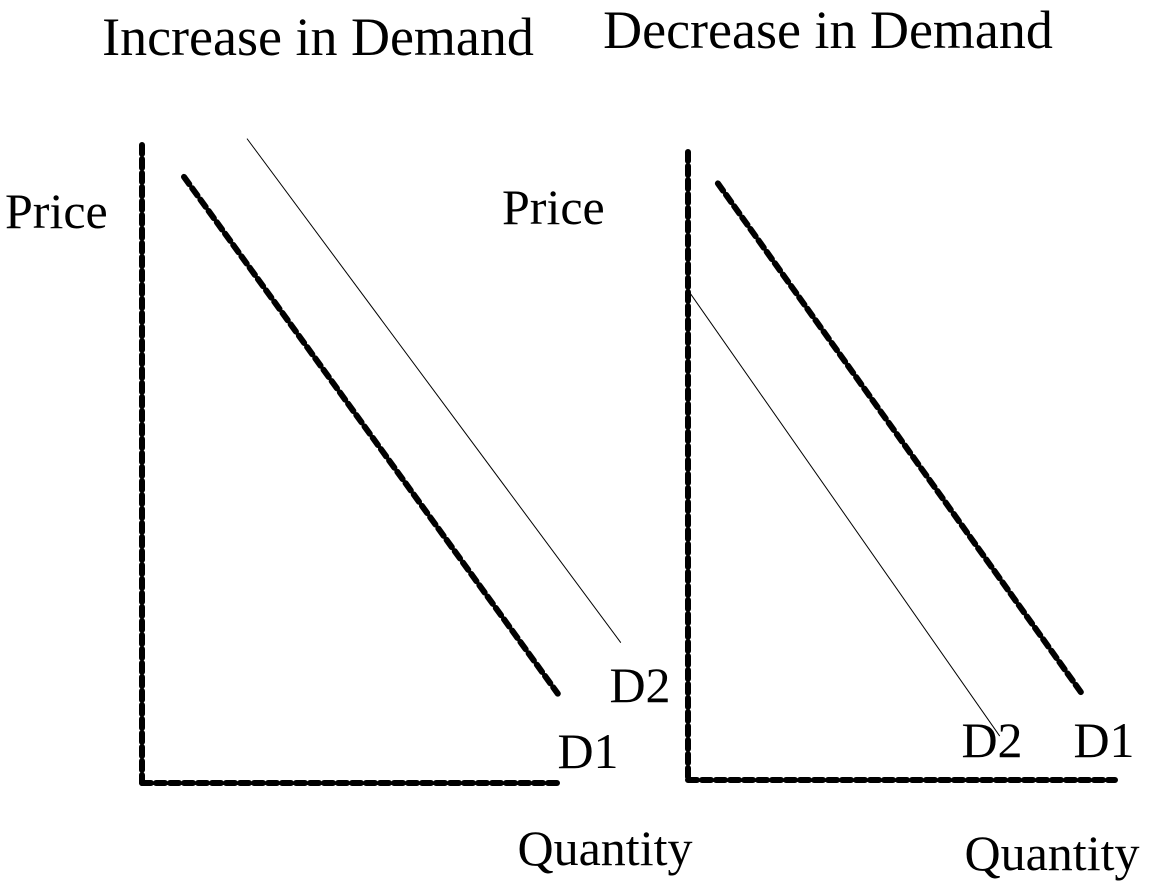 Image resolution: width=1155 pixels, height=887 pixels. I want to click on chart-title: Increase in Demand, so click(318, 37).